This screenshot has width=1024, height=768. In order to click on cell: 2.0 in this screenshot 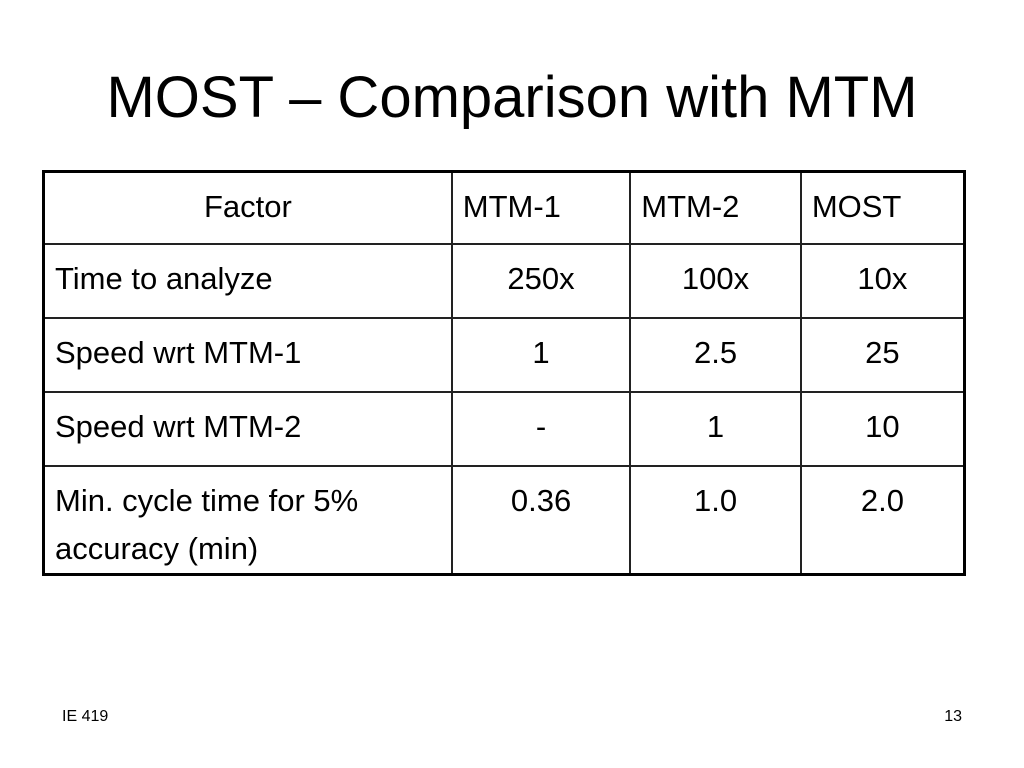, I will do `click(882, 520)`.